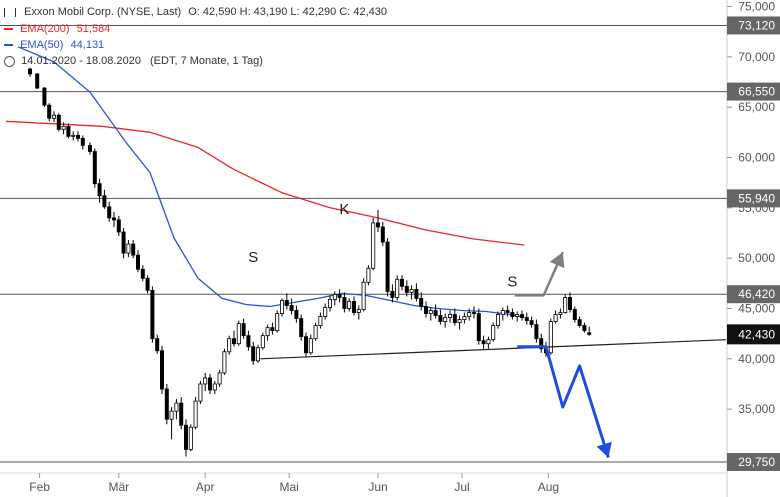 This screenshot has height=497, width=780. I want to click on ema200-label: EMA(200), so click(45, 29).